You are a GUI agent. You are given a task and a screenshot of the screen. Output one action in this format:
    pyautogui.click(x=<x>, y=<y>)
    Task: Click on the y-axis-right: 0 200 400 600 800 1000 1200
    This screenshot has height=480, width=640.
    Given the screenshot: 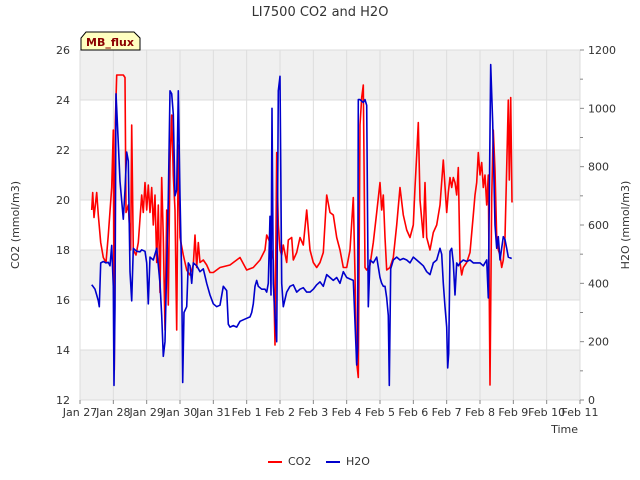 What is the action you would take?
    pyautogui.click(x=598, y=225)
    